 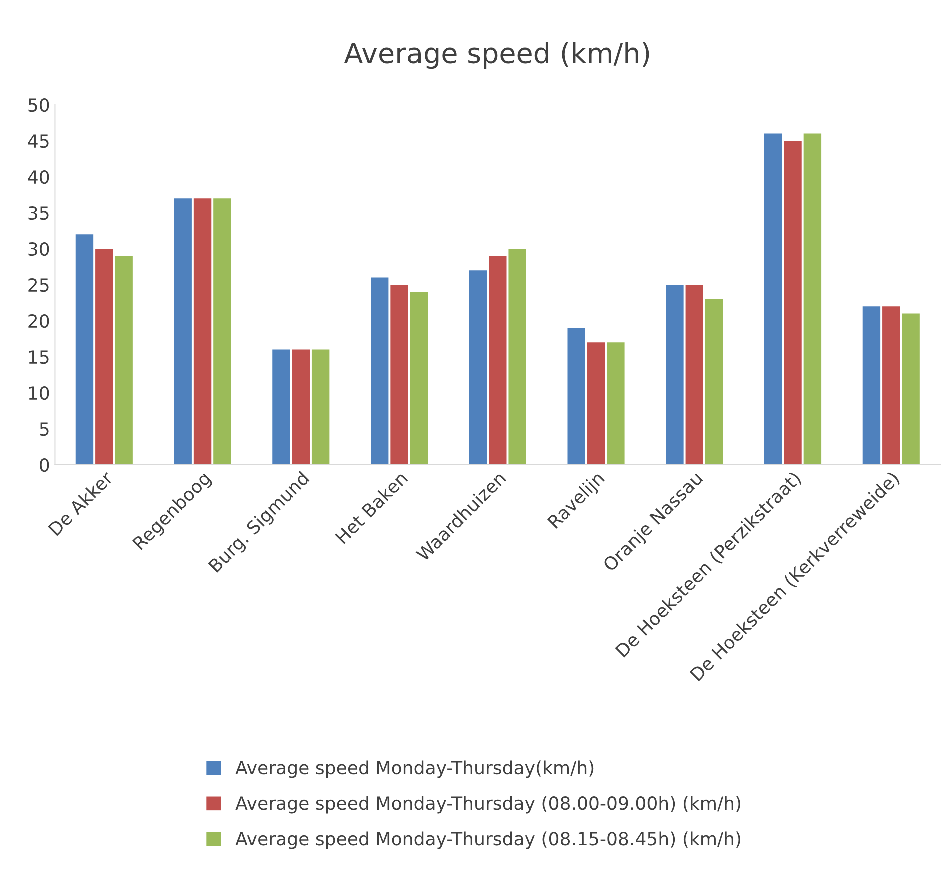 What do you see at coordinates (38, 213) in the screenshot?
I see `y-tick-label: 35` at bounding box center [38, 213].